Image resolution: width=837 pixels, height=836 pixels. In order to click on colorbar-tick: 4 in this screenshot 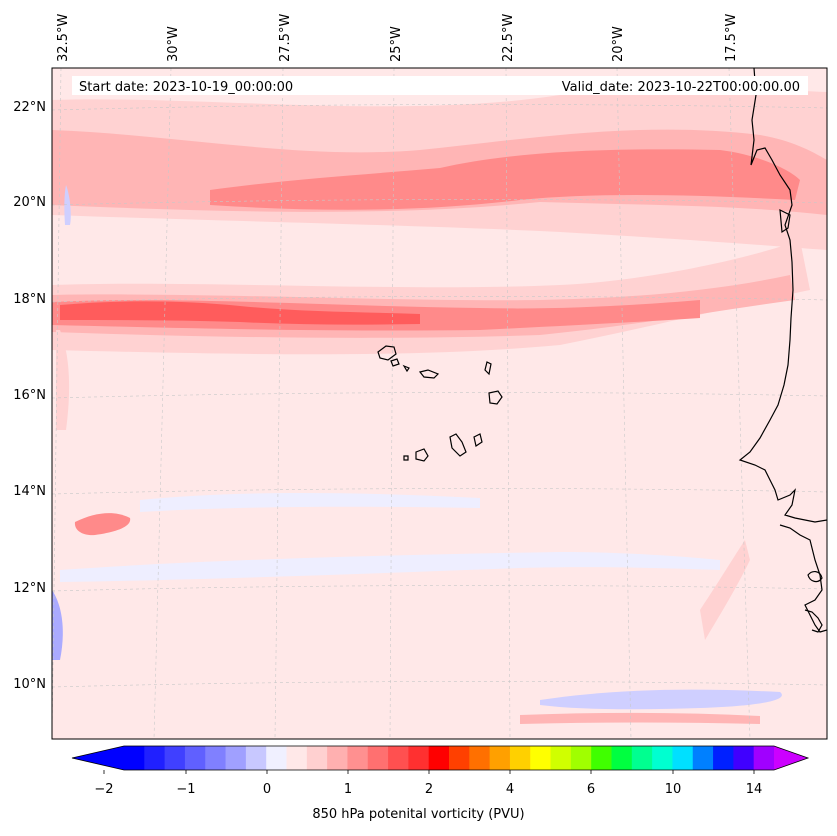, I will do `click(510, 789)`.